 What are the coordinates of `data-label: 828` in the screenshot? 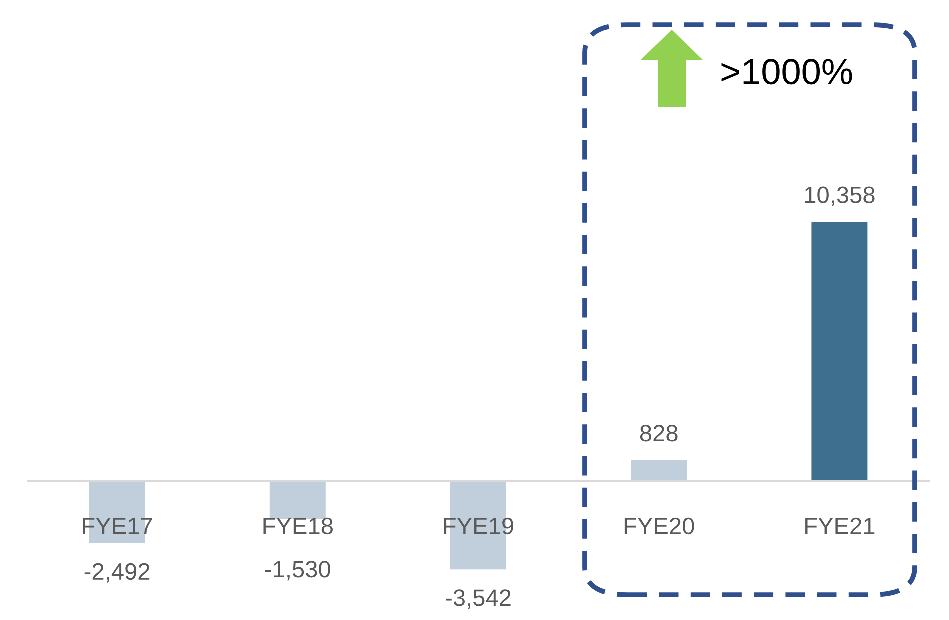 It's located at (659, 433).